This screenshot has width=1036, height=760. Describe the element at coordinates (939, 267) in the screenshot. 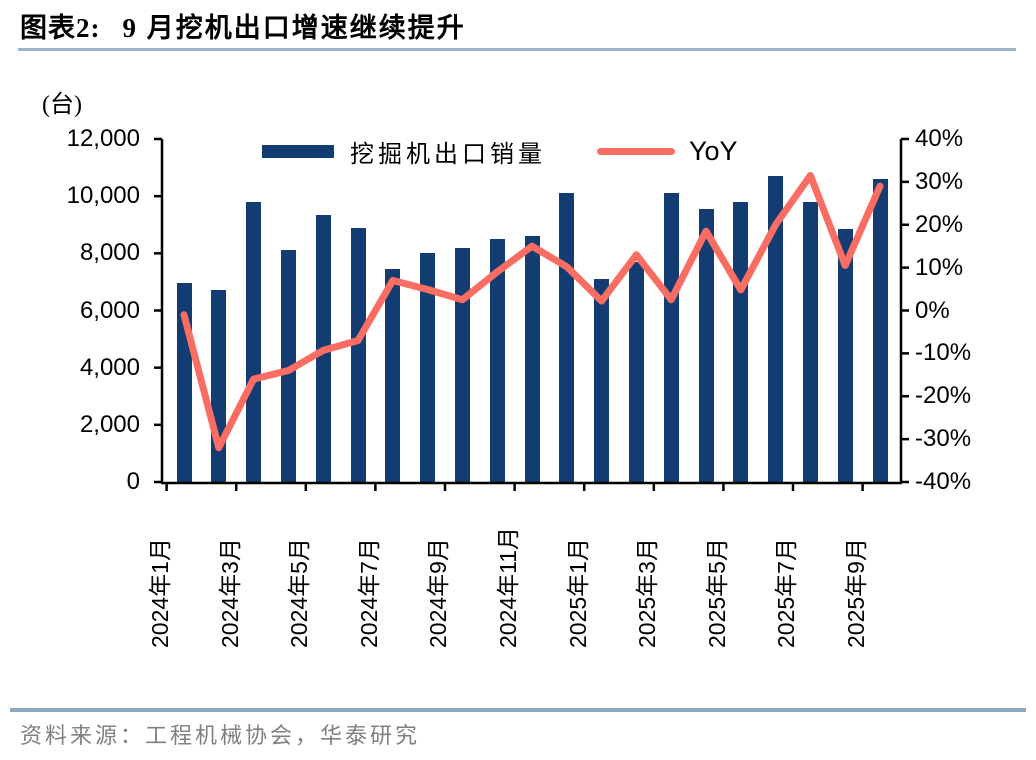

I see `right-tick-label: 10%` at that location.